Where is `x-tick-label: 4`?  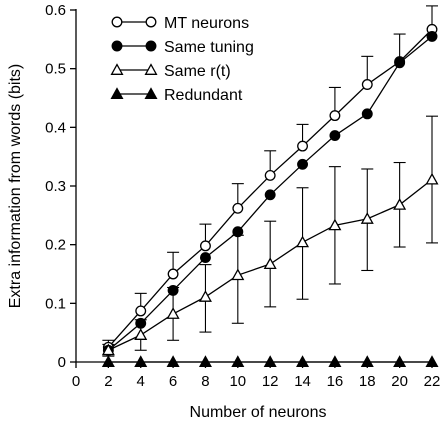
x-tick-label: 4 is located at coordinates (141, 381).